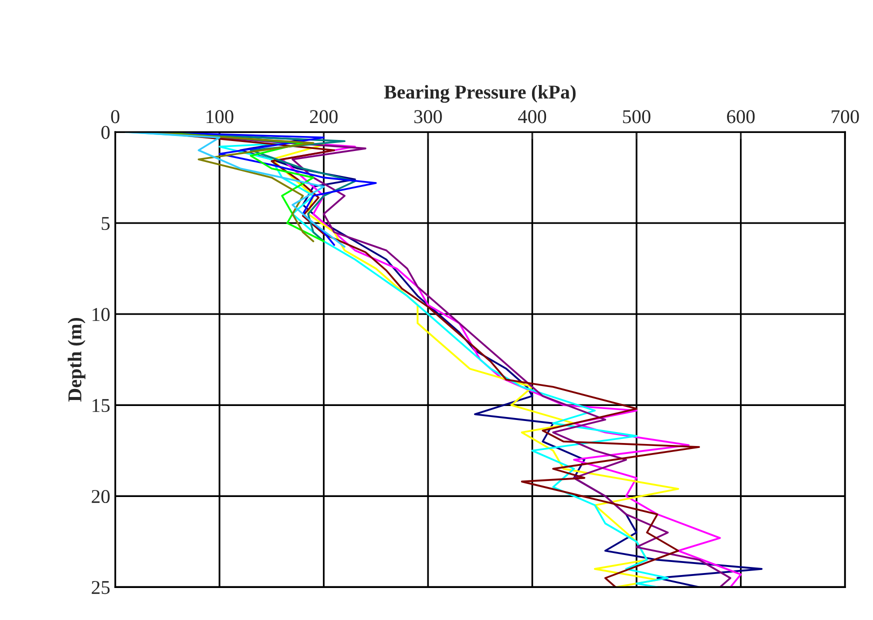  Describe the element at coordinates (532, 117) in the screenshot. I see `x-tick-label: 400` at that location.